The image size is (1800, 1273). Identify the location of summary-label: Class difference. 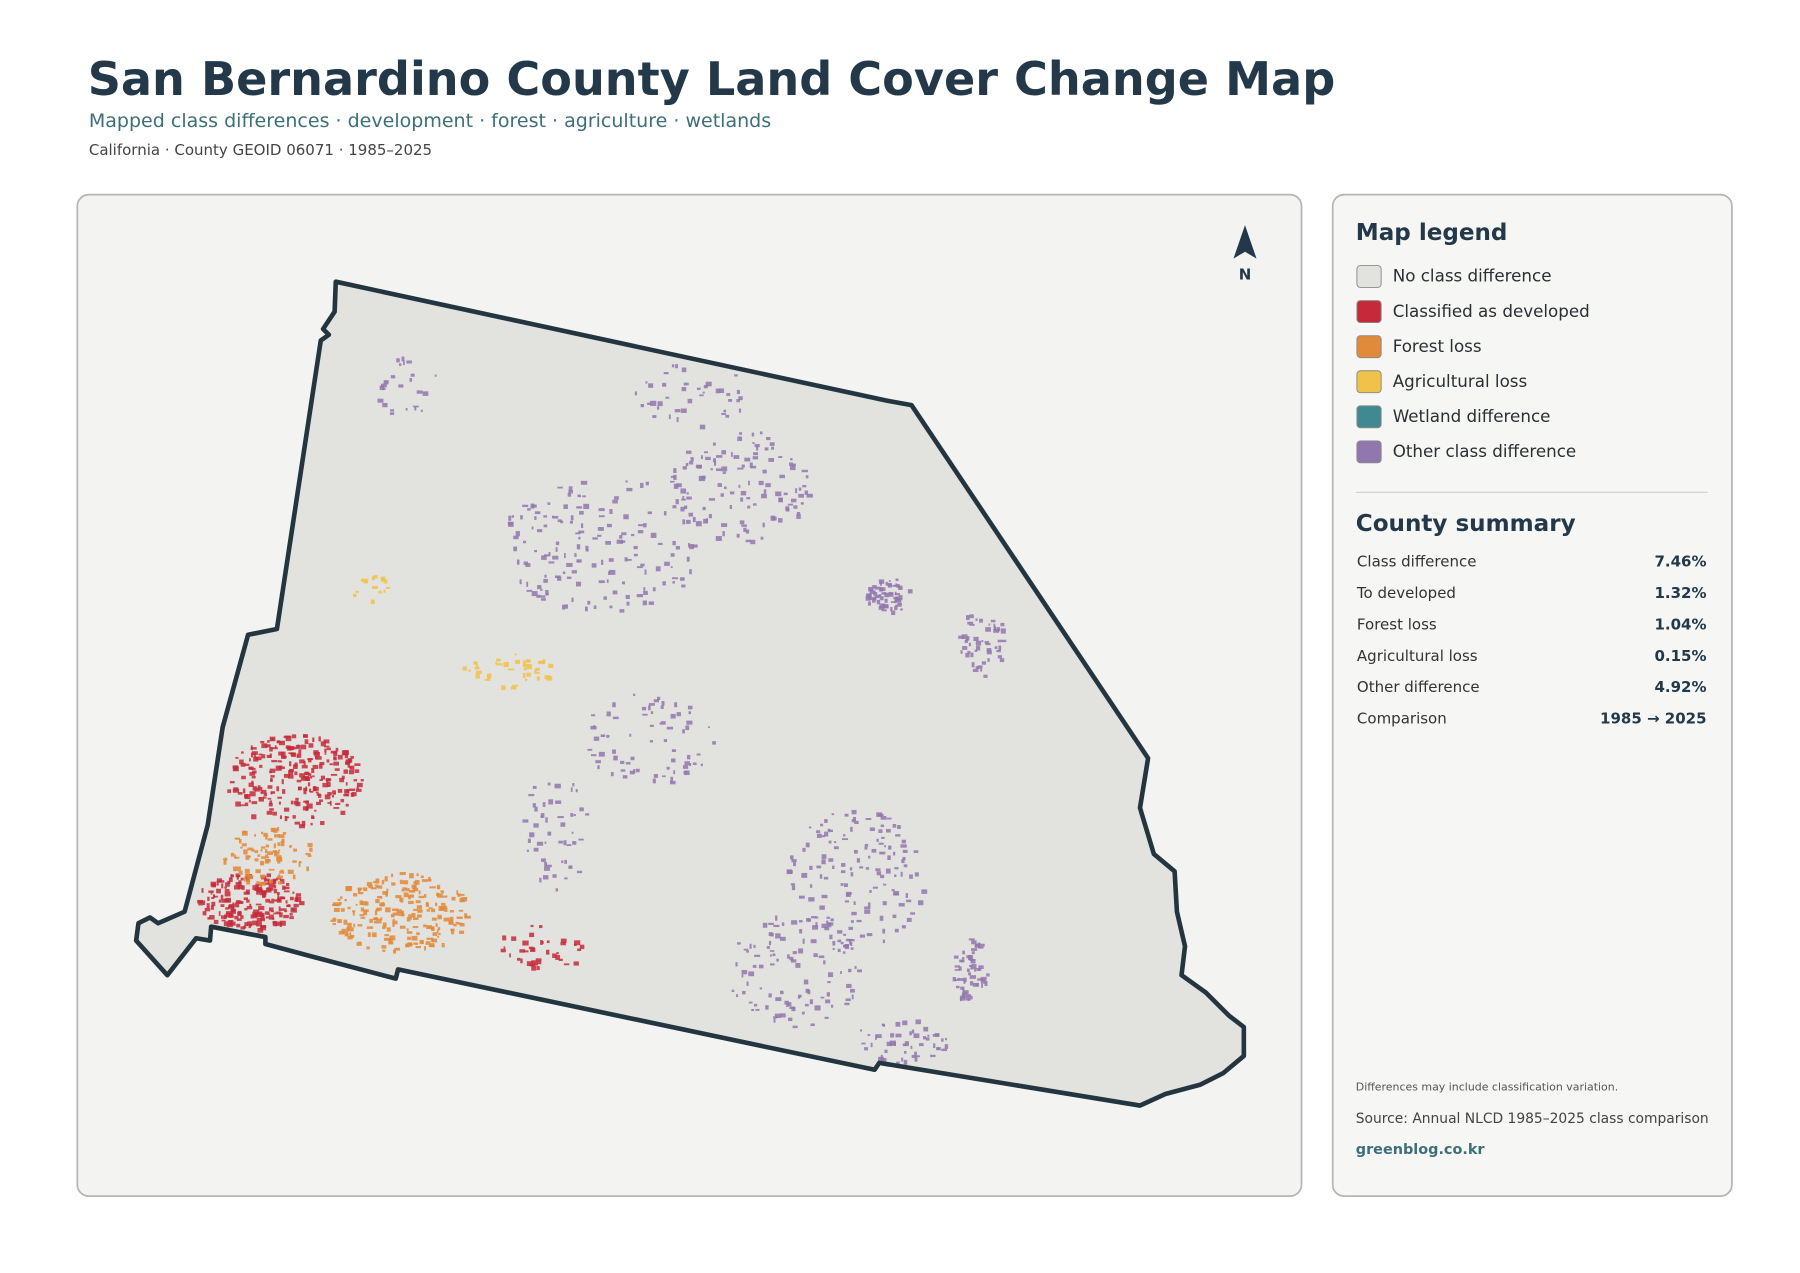
(1417, 562).